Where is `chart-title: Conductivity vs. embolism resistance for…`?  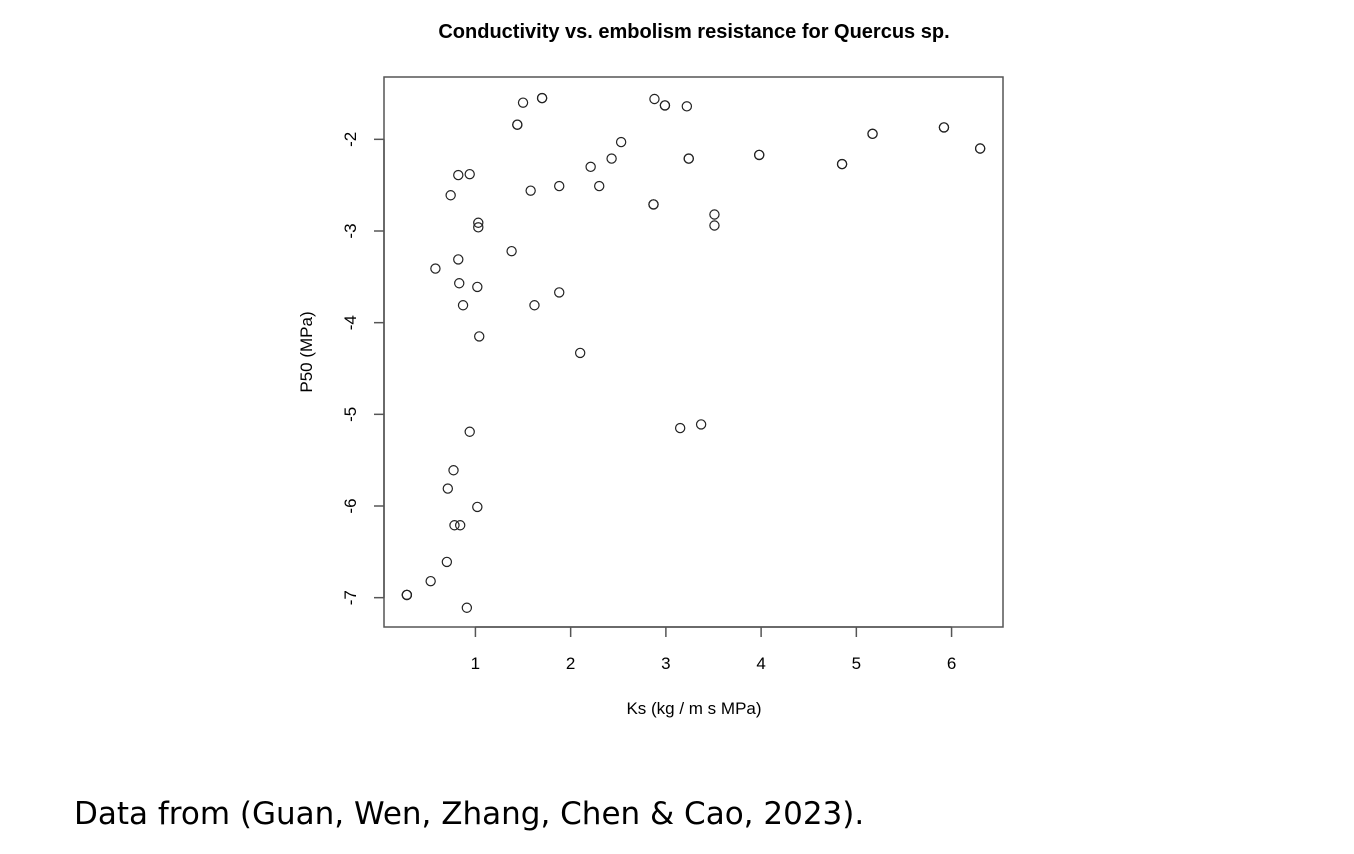 chart-title: Conductivity vs. embolism resistance for… is located at coordinates (693, 32).